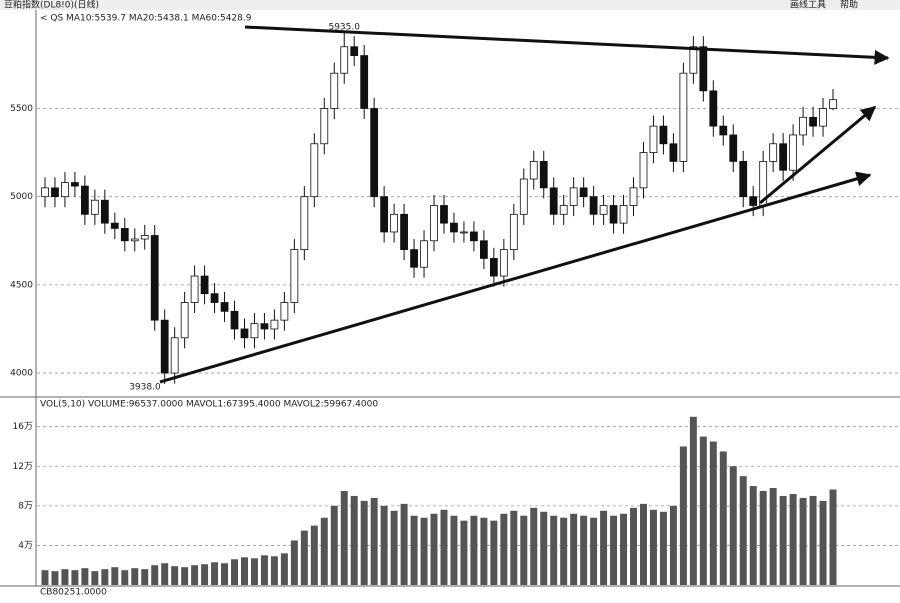 This screenshot has width=900, height=603. What do you see at coordinates (25, 546) in the screenshot?
I see `y-tick-label: 4万` at bounding box center [25, 546].